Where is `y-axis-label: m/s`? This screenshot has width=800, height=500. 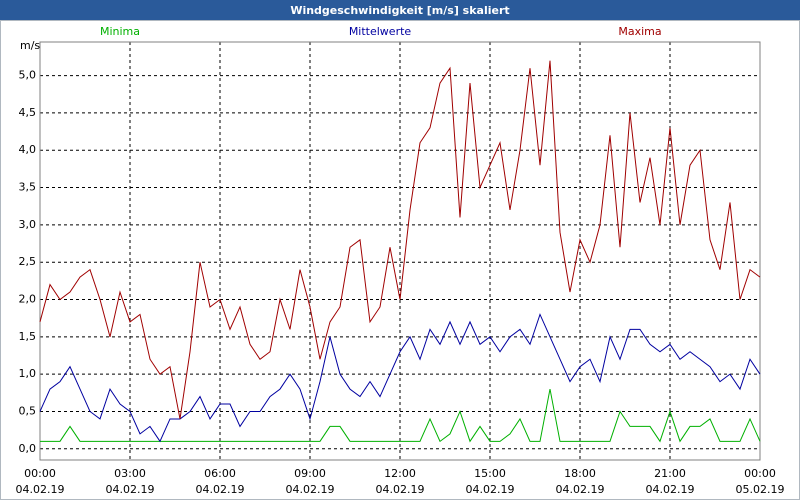 y-axis-label: m/s is located at coordinates (30, 45).